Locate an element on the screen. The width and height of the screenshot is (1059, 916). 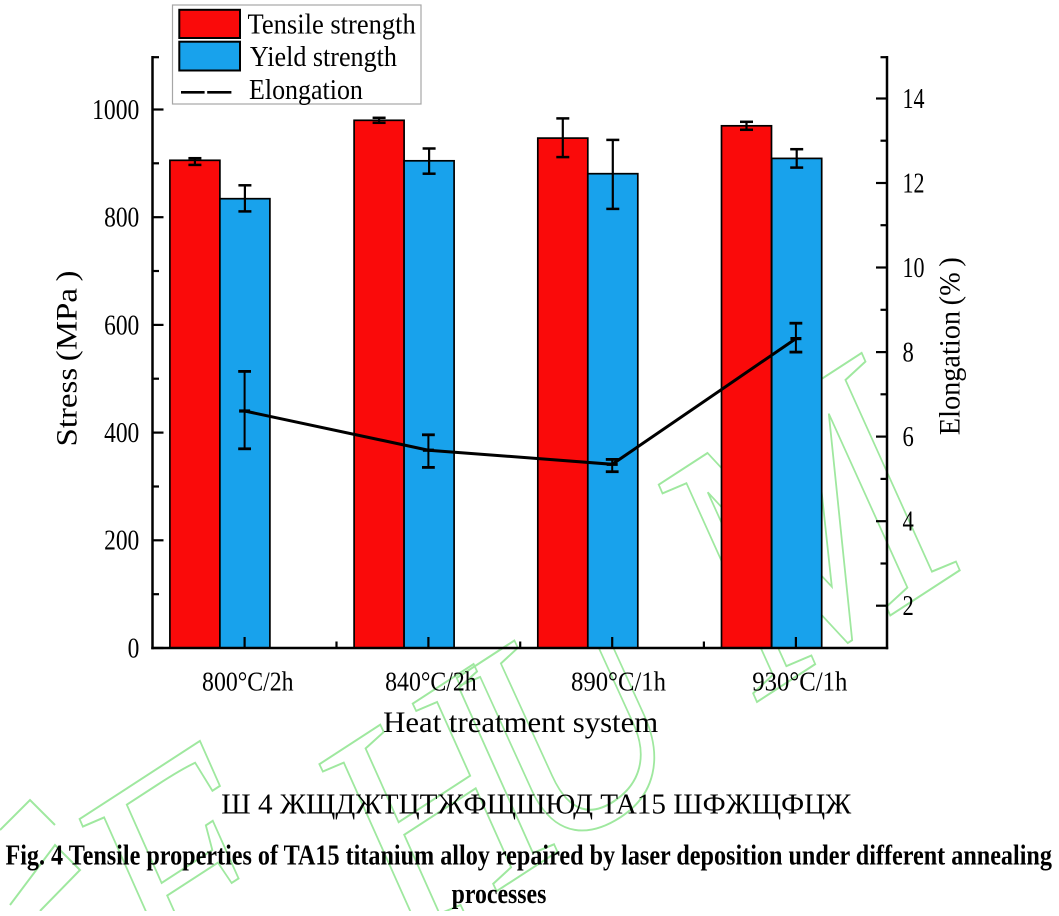
svg-text: 200 is located at coordinates (121, 541).